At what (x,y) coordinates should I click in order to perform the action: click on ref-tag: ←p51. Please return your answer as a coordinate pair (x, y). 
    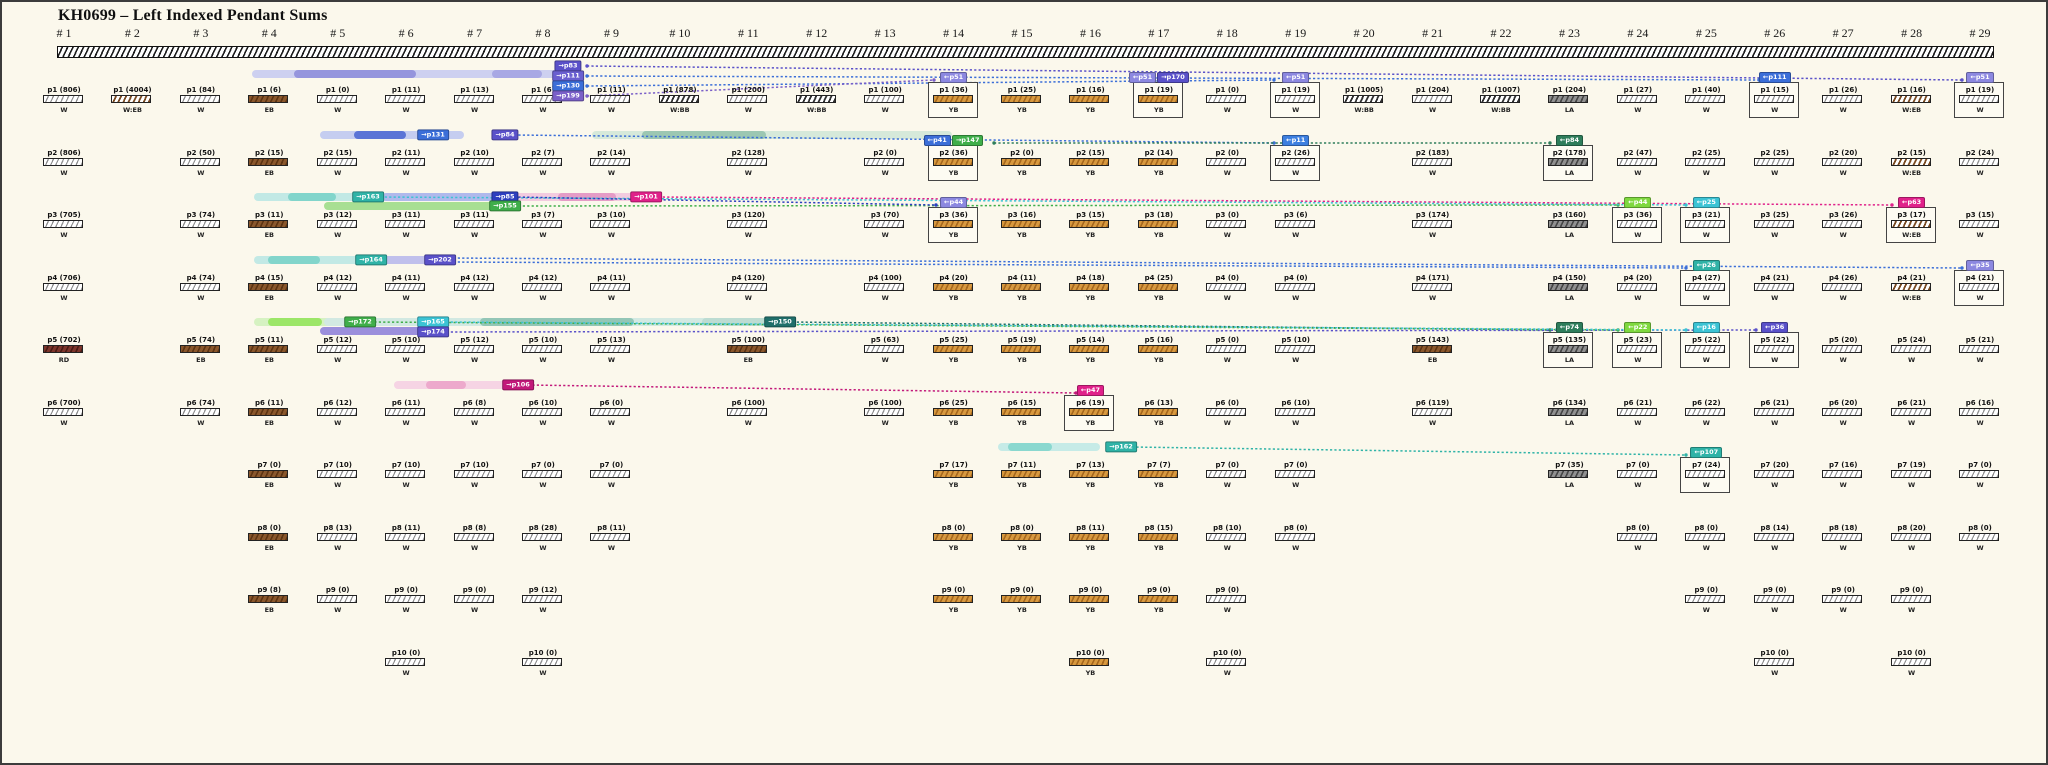
    Looking at the image, I should click on (1296, 78).